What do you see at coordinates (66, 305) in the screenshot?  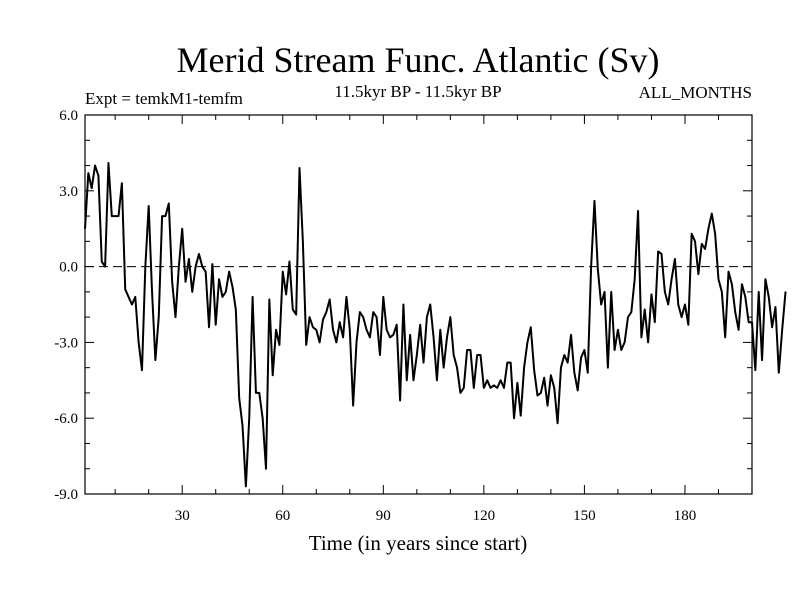 I see `y-axis-tick-labels: 6.0 3.0 0.0 -3.0 -6.0 -9.0` at bounding box center [66, 305].